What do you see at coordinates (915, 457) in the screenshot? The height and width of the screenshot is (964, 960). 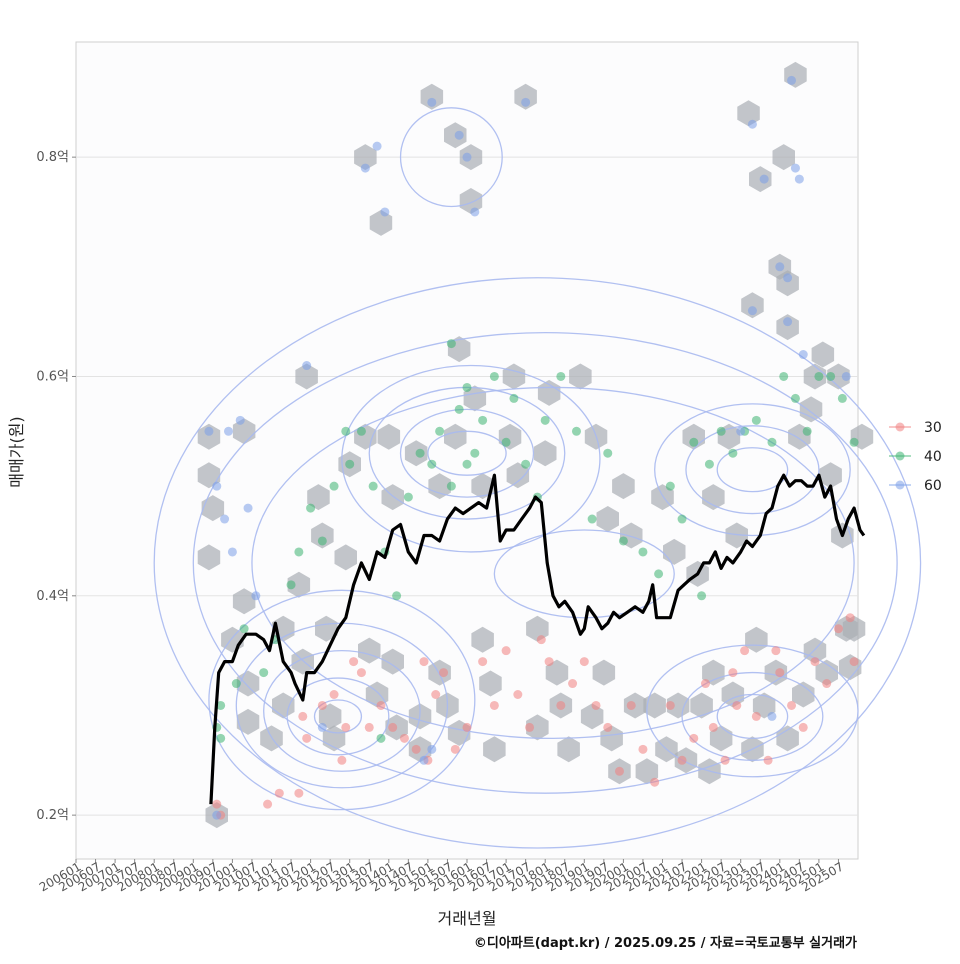 I see `legend: 30 40 60` at bounding box center [915, 457].